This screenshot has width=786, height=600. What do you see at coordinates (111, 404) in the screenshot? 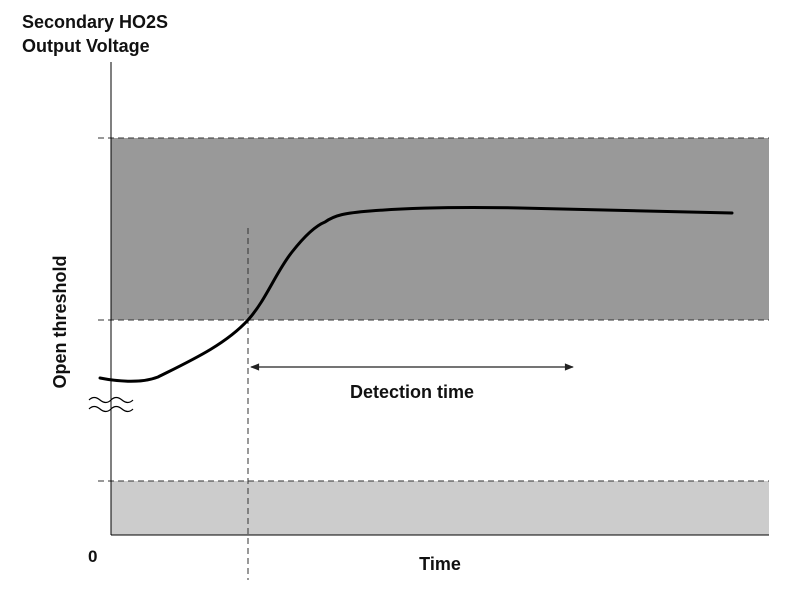
I see `axis-break-icon` at bounding box center [111, 404].